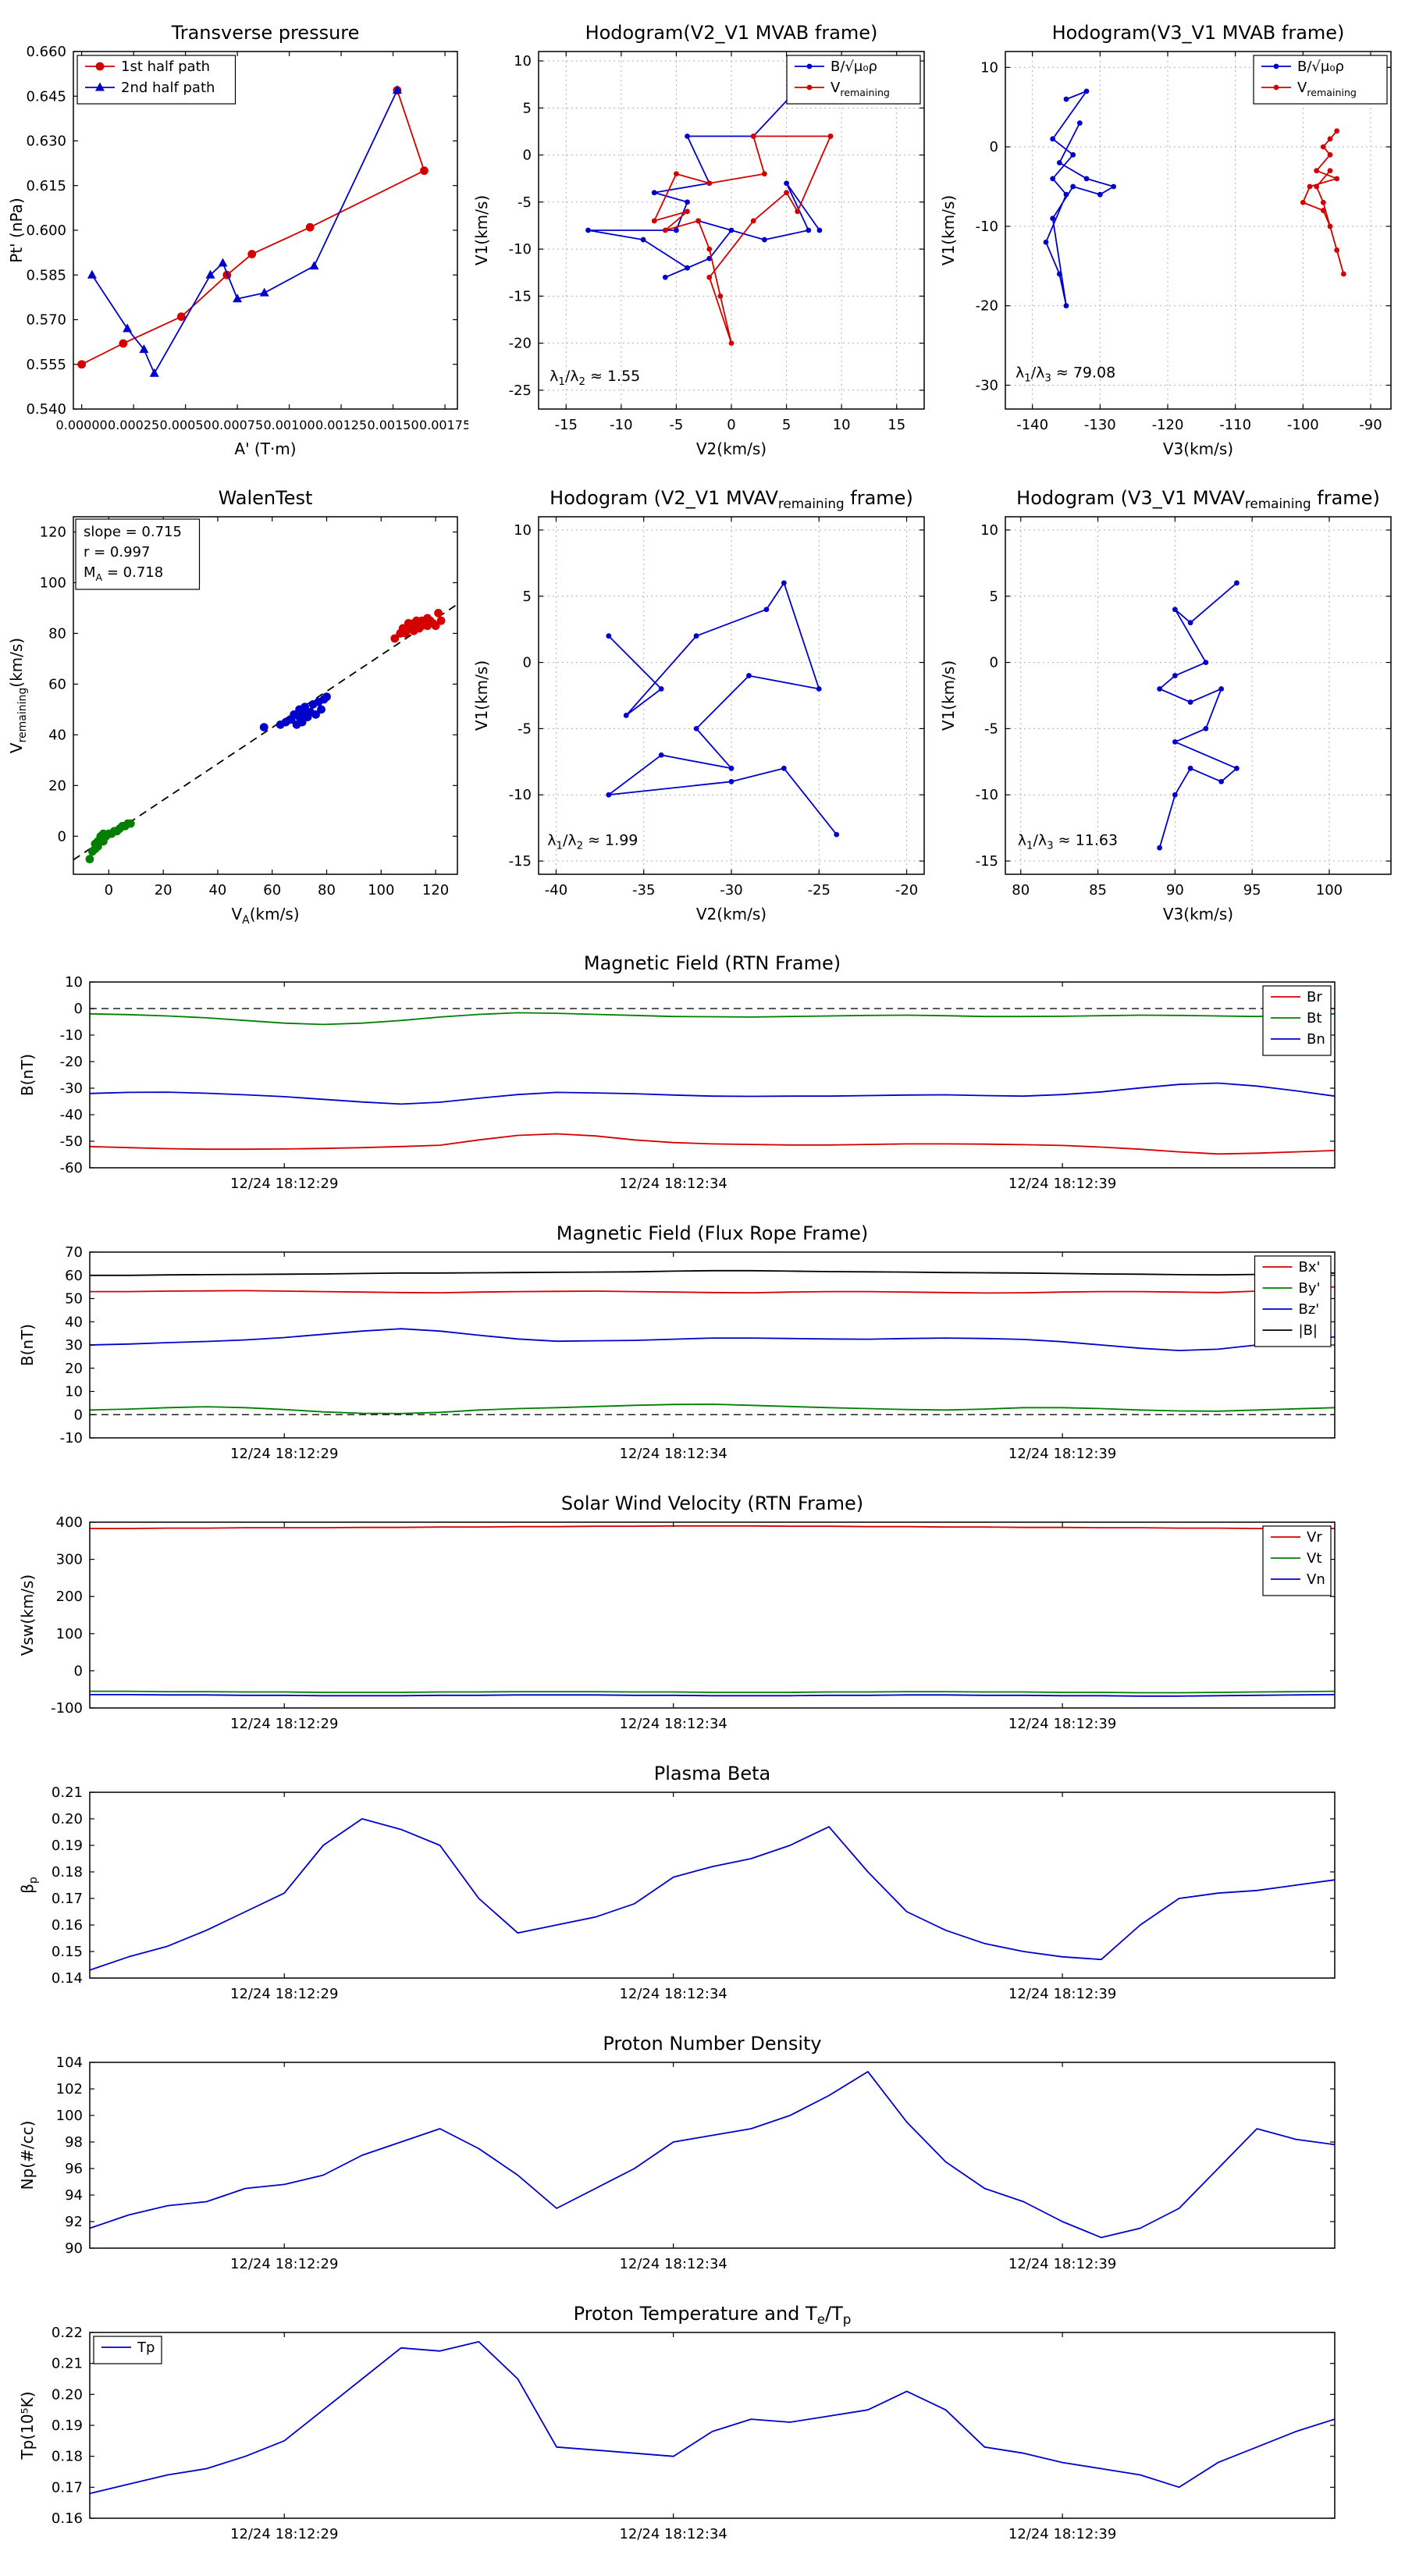 This screenshot has width=1405, height=2576. What do you see at coordinates (16, 230) in the screenshot?
I see `y-axis-label: Pt' (nPa)` at bounding box center [16, 230].